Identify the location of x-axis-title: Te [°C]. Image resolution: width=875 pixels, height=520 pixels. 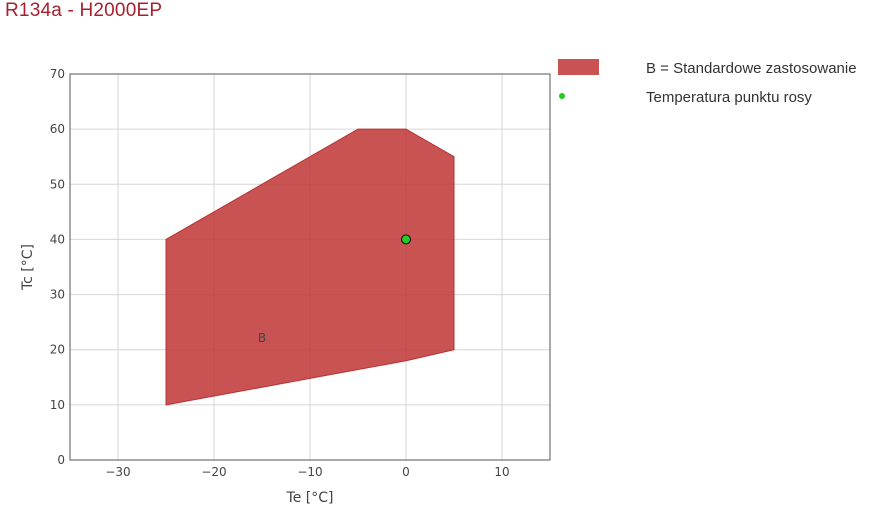
(310, 498).